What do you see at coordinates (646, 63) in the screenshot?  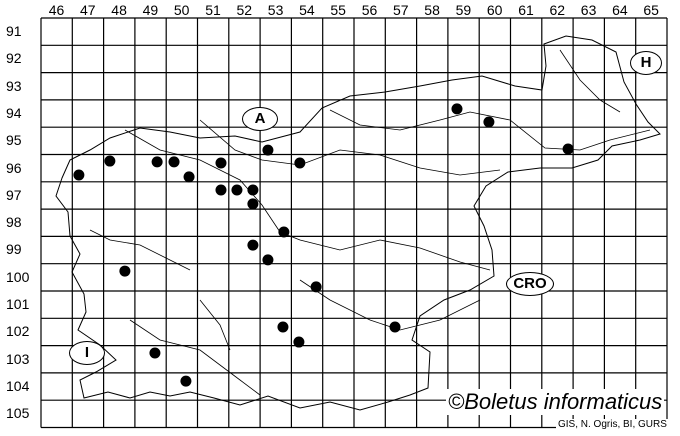 I see `region-label-hungary: H` at bounding box center [646, 63].